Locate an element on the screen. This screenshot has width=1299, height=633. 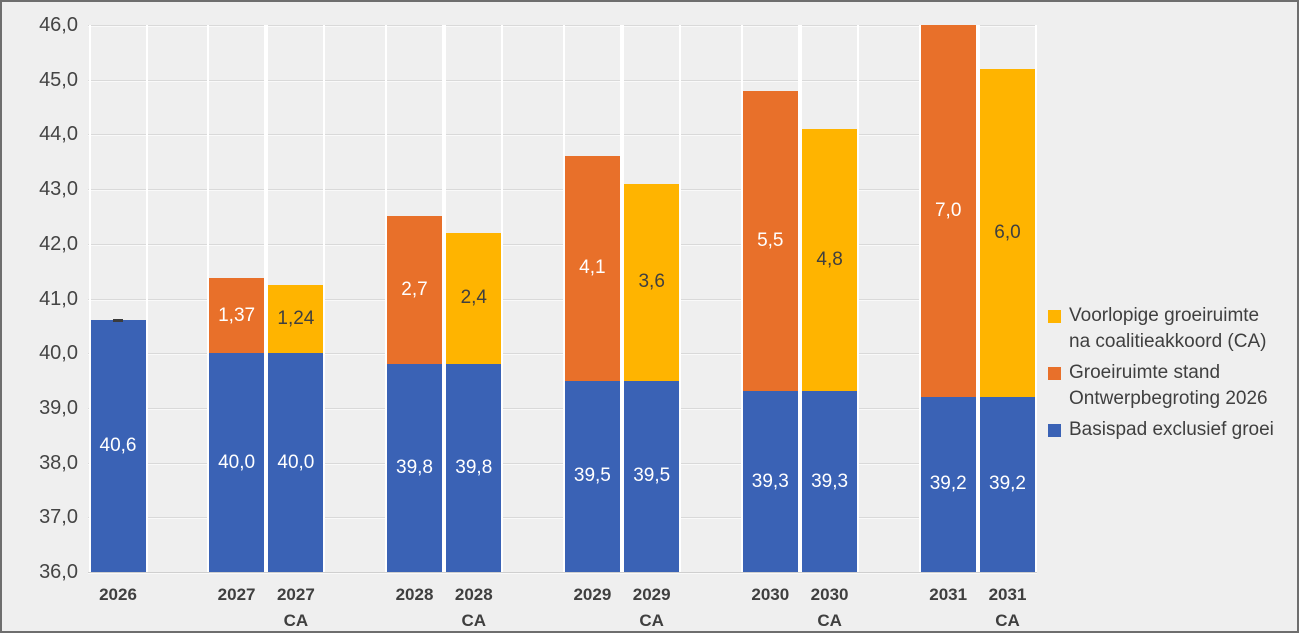
bar-stack: 39,3 5,5 is located at coordinates (770, 298).